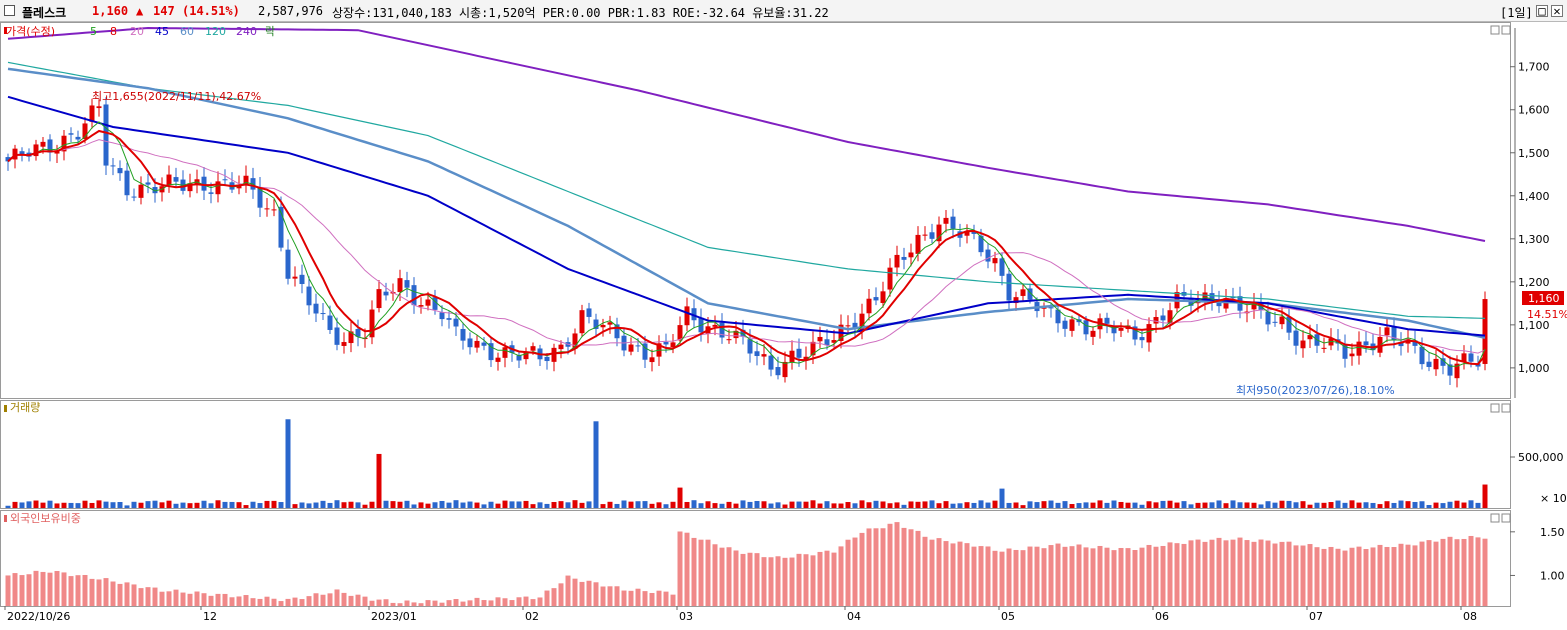 The height and width of the screenshot is (630, 1567). What do you see at coordinates (1542, 11) in the screenshot?
I see `maximize-button: □` at bounding box center [1542, 11].